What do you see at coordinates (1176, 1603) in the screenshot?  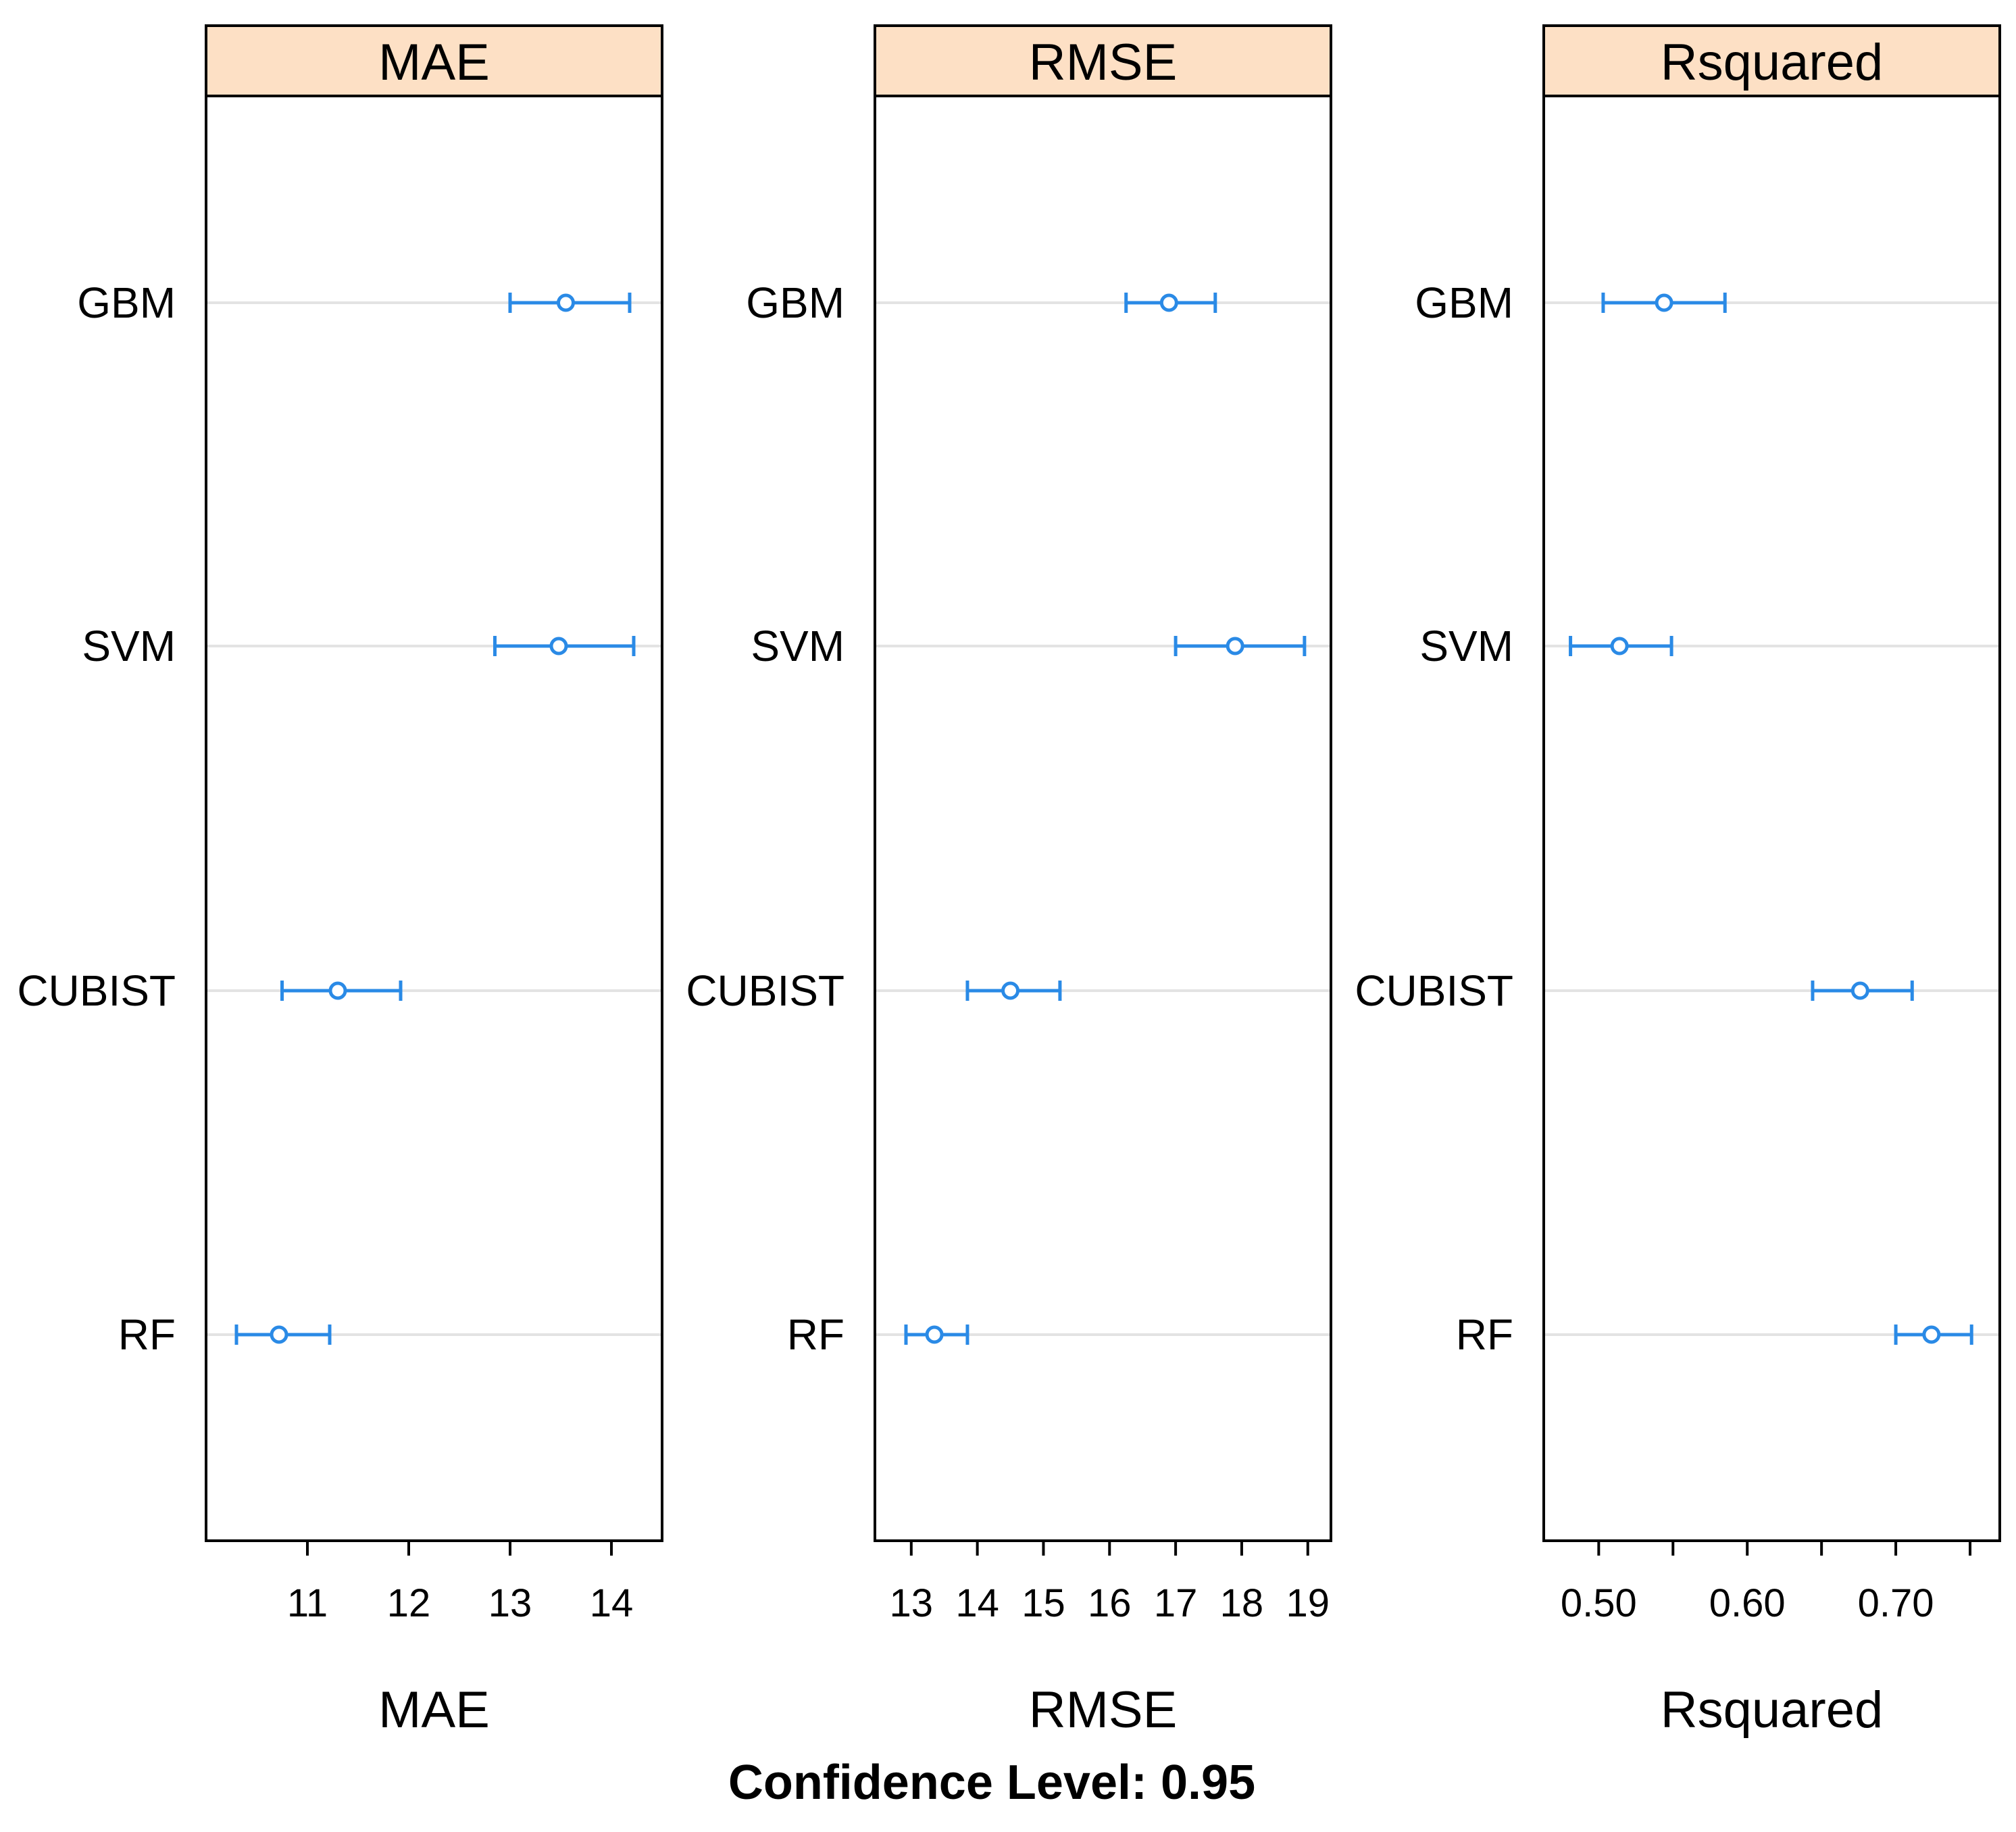 I see `x-tick-label: 17` at bounding box center [1176, 1603].